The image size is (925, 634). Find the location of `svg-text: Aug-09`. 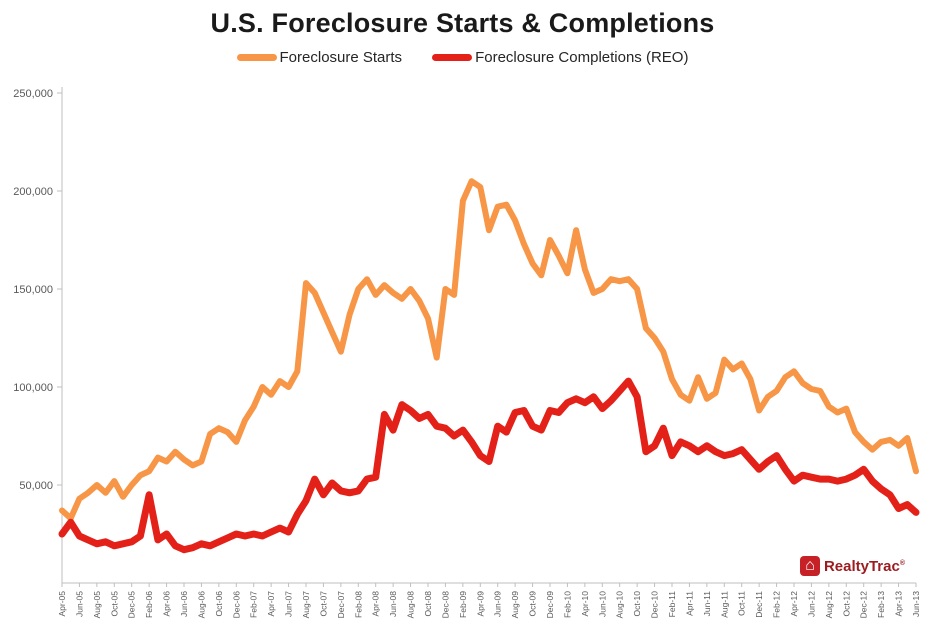

svg-text: Aug-09 is located at coordinates (515, 605).